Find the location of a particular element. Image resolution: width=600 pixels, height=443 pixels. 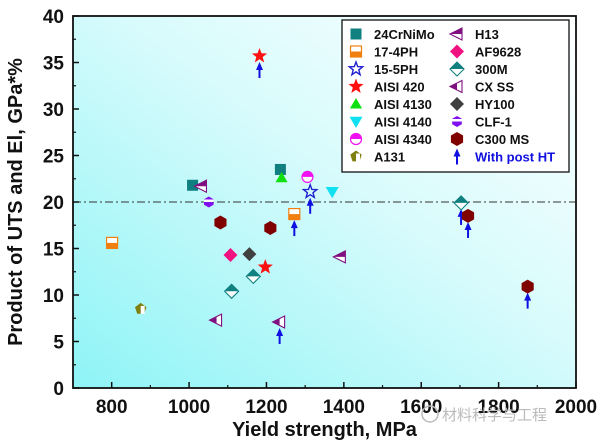

point-a131 is located at coordinates (141, 308).